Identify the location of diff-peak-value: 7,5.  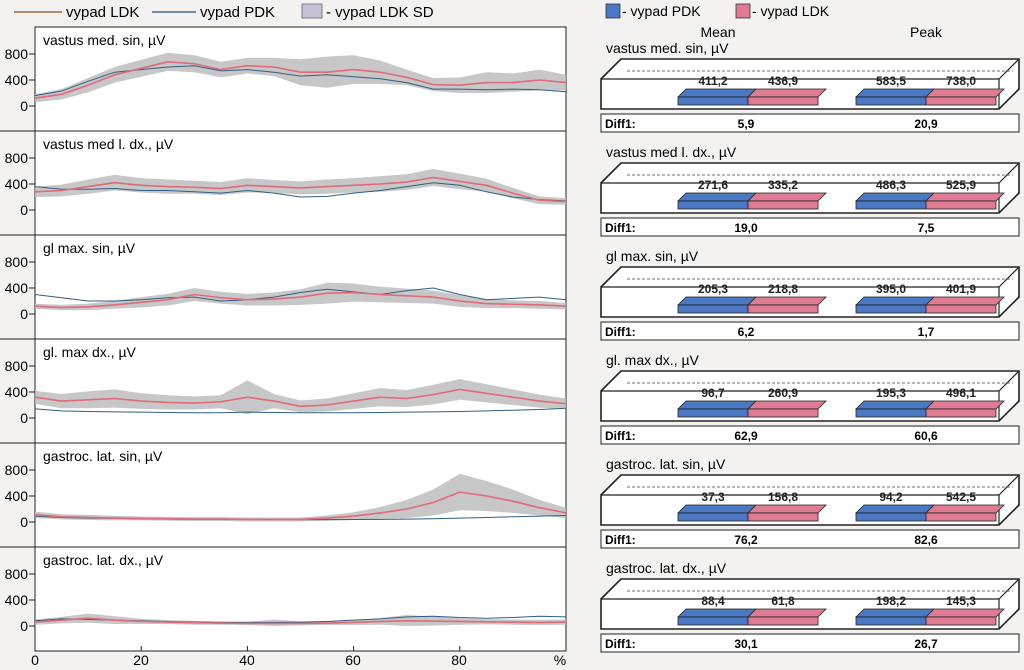
(926, 228).